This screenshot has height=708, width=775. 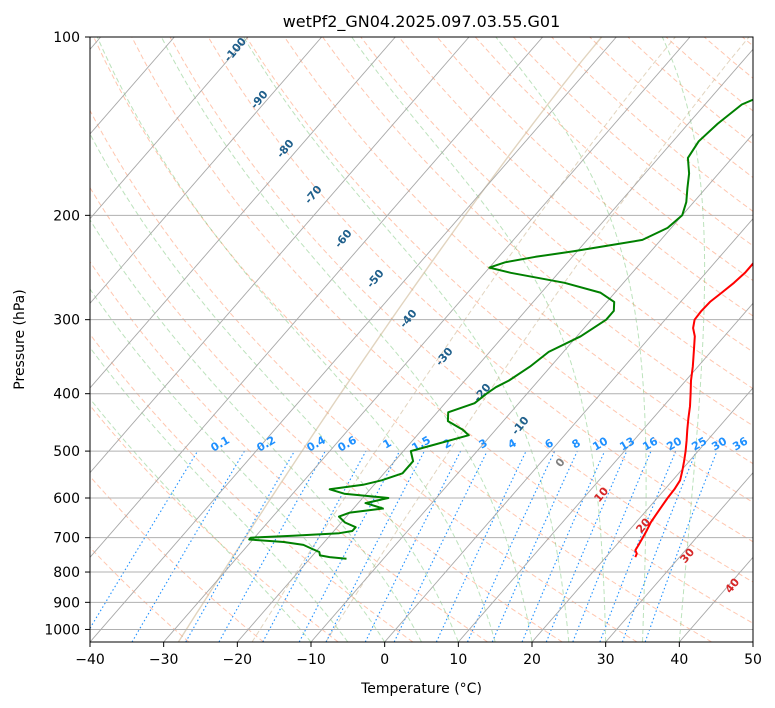 I want to click on y-tick-label: 400, so click(x=66, y=395).